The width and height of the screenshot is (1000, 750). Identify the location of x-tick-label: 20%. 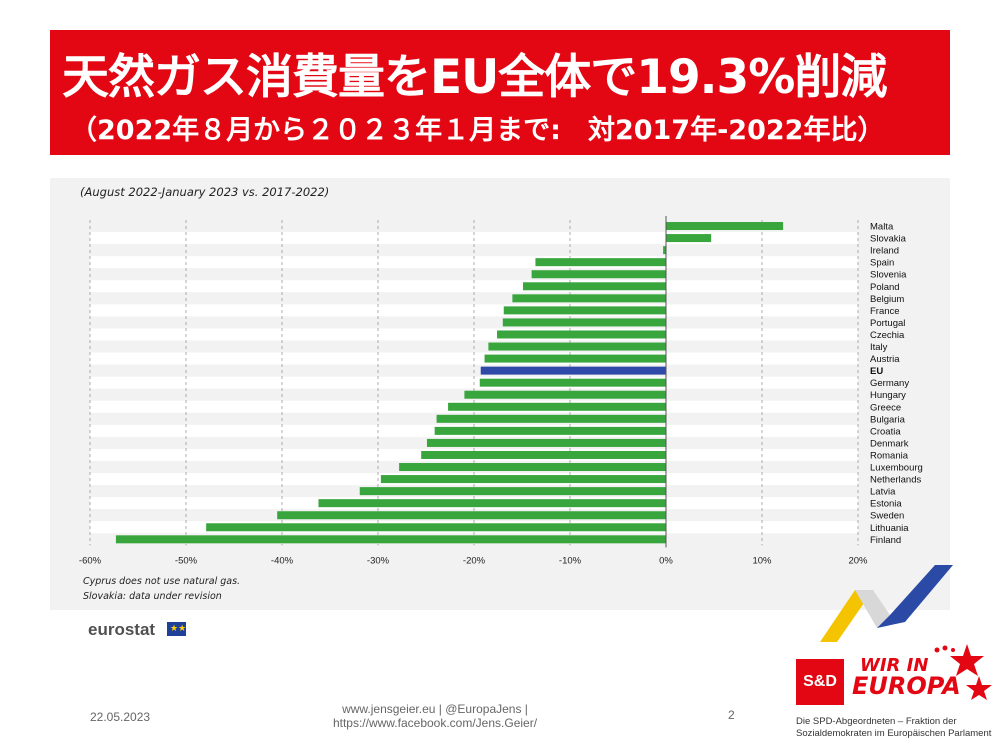
(858, 560).